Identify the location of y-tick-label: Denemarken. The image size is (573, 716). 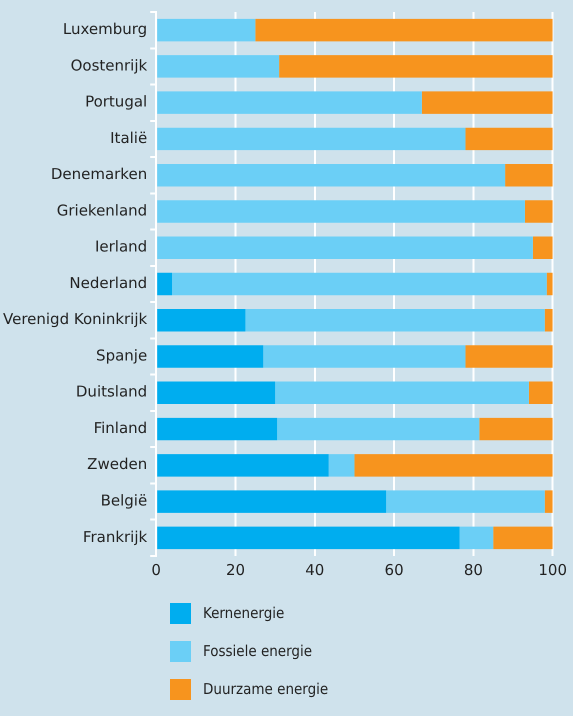
(99, 174).